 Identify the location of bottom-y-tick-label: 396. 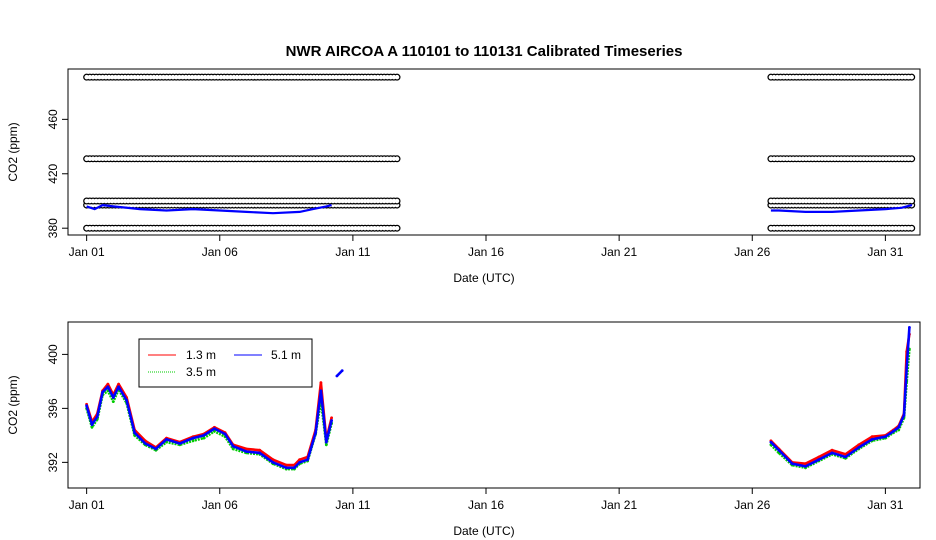
(53, 408).